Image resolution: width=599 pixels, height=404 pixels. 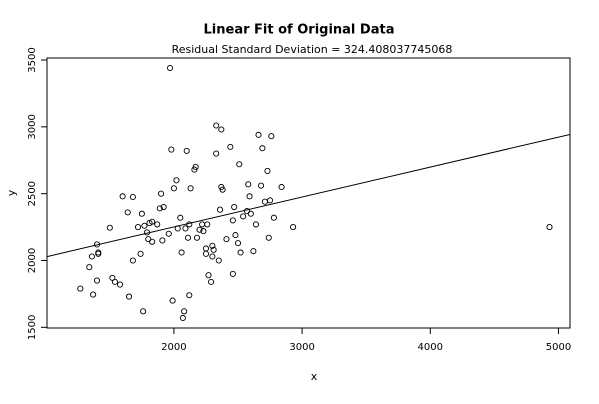 What do you see at coordinates (32, 126) in the screenshot?
I see `y-tick-label: 3000` at bounding box center [32, 126].